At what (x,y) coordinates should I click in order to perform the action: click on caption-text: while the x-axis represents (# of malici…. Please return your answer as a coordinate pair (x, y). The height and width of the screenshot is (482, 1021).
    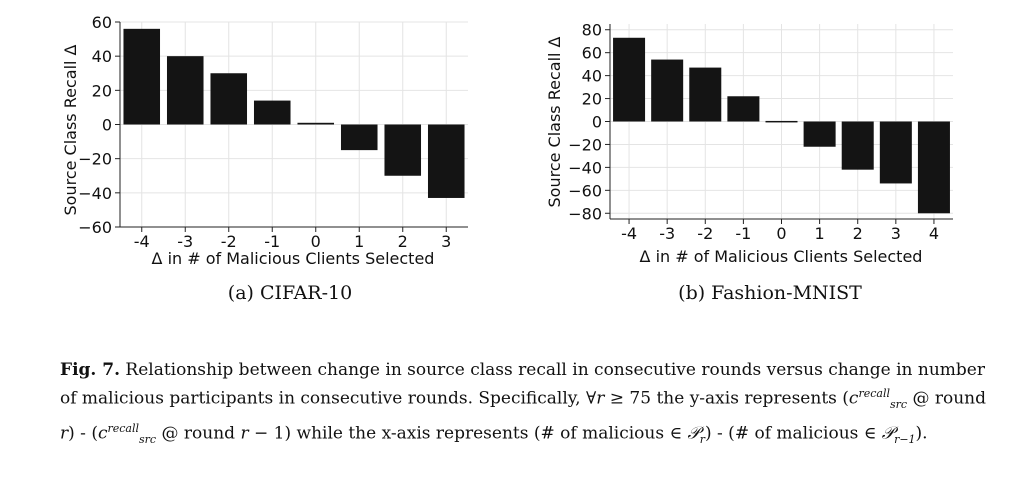
    Looking at the image, I should click on (489, 433).